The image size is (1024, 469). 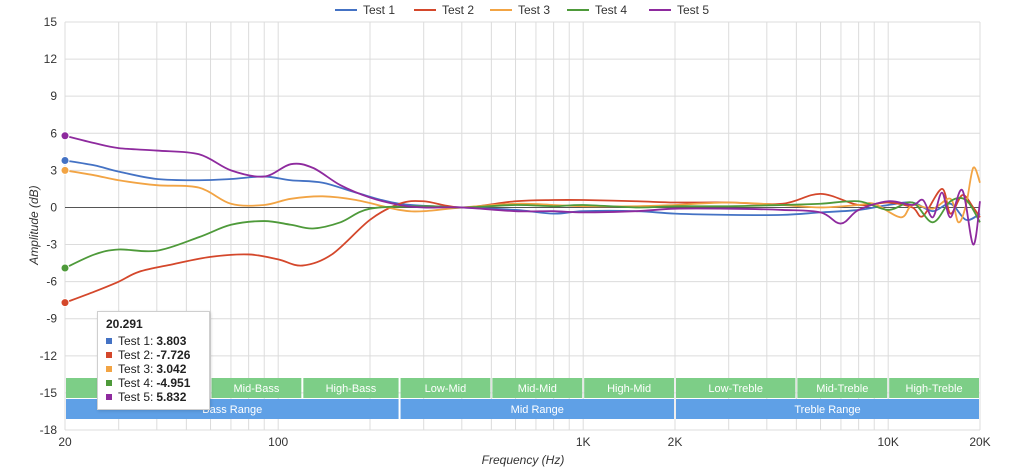 I want to click on y-tick-label: -6, so click(x=51, y=282).